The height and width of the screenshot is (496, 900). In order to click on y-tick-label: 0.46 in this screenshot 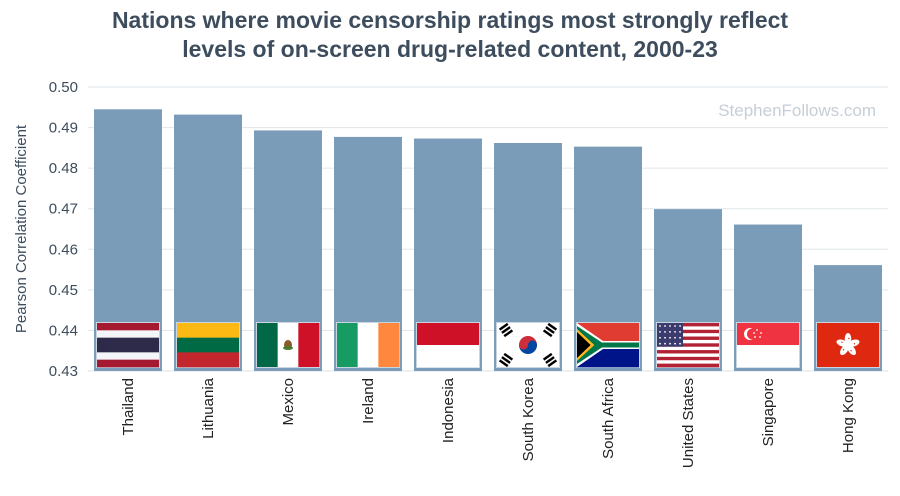, I will do `click(63, 249)`.